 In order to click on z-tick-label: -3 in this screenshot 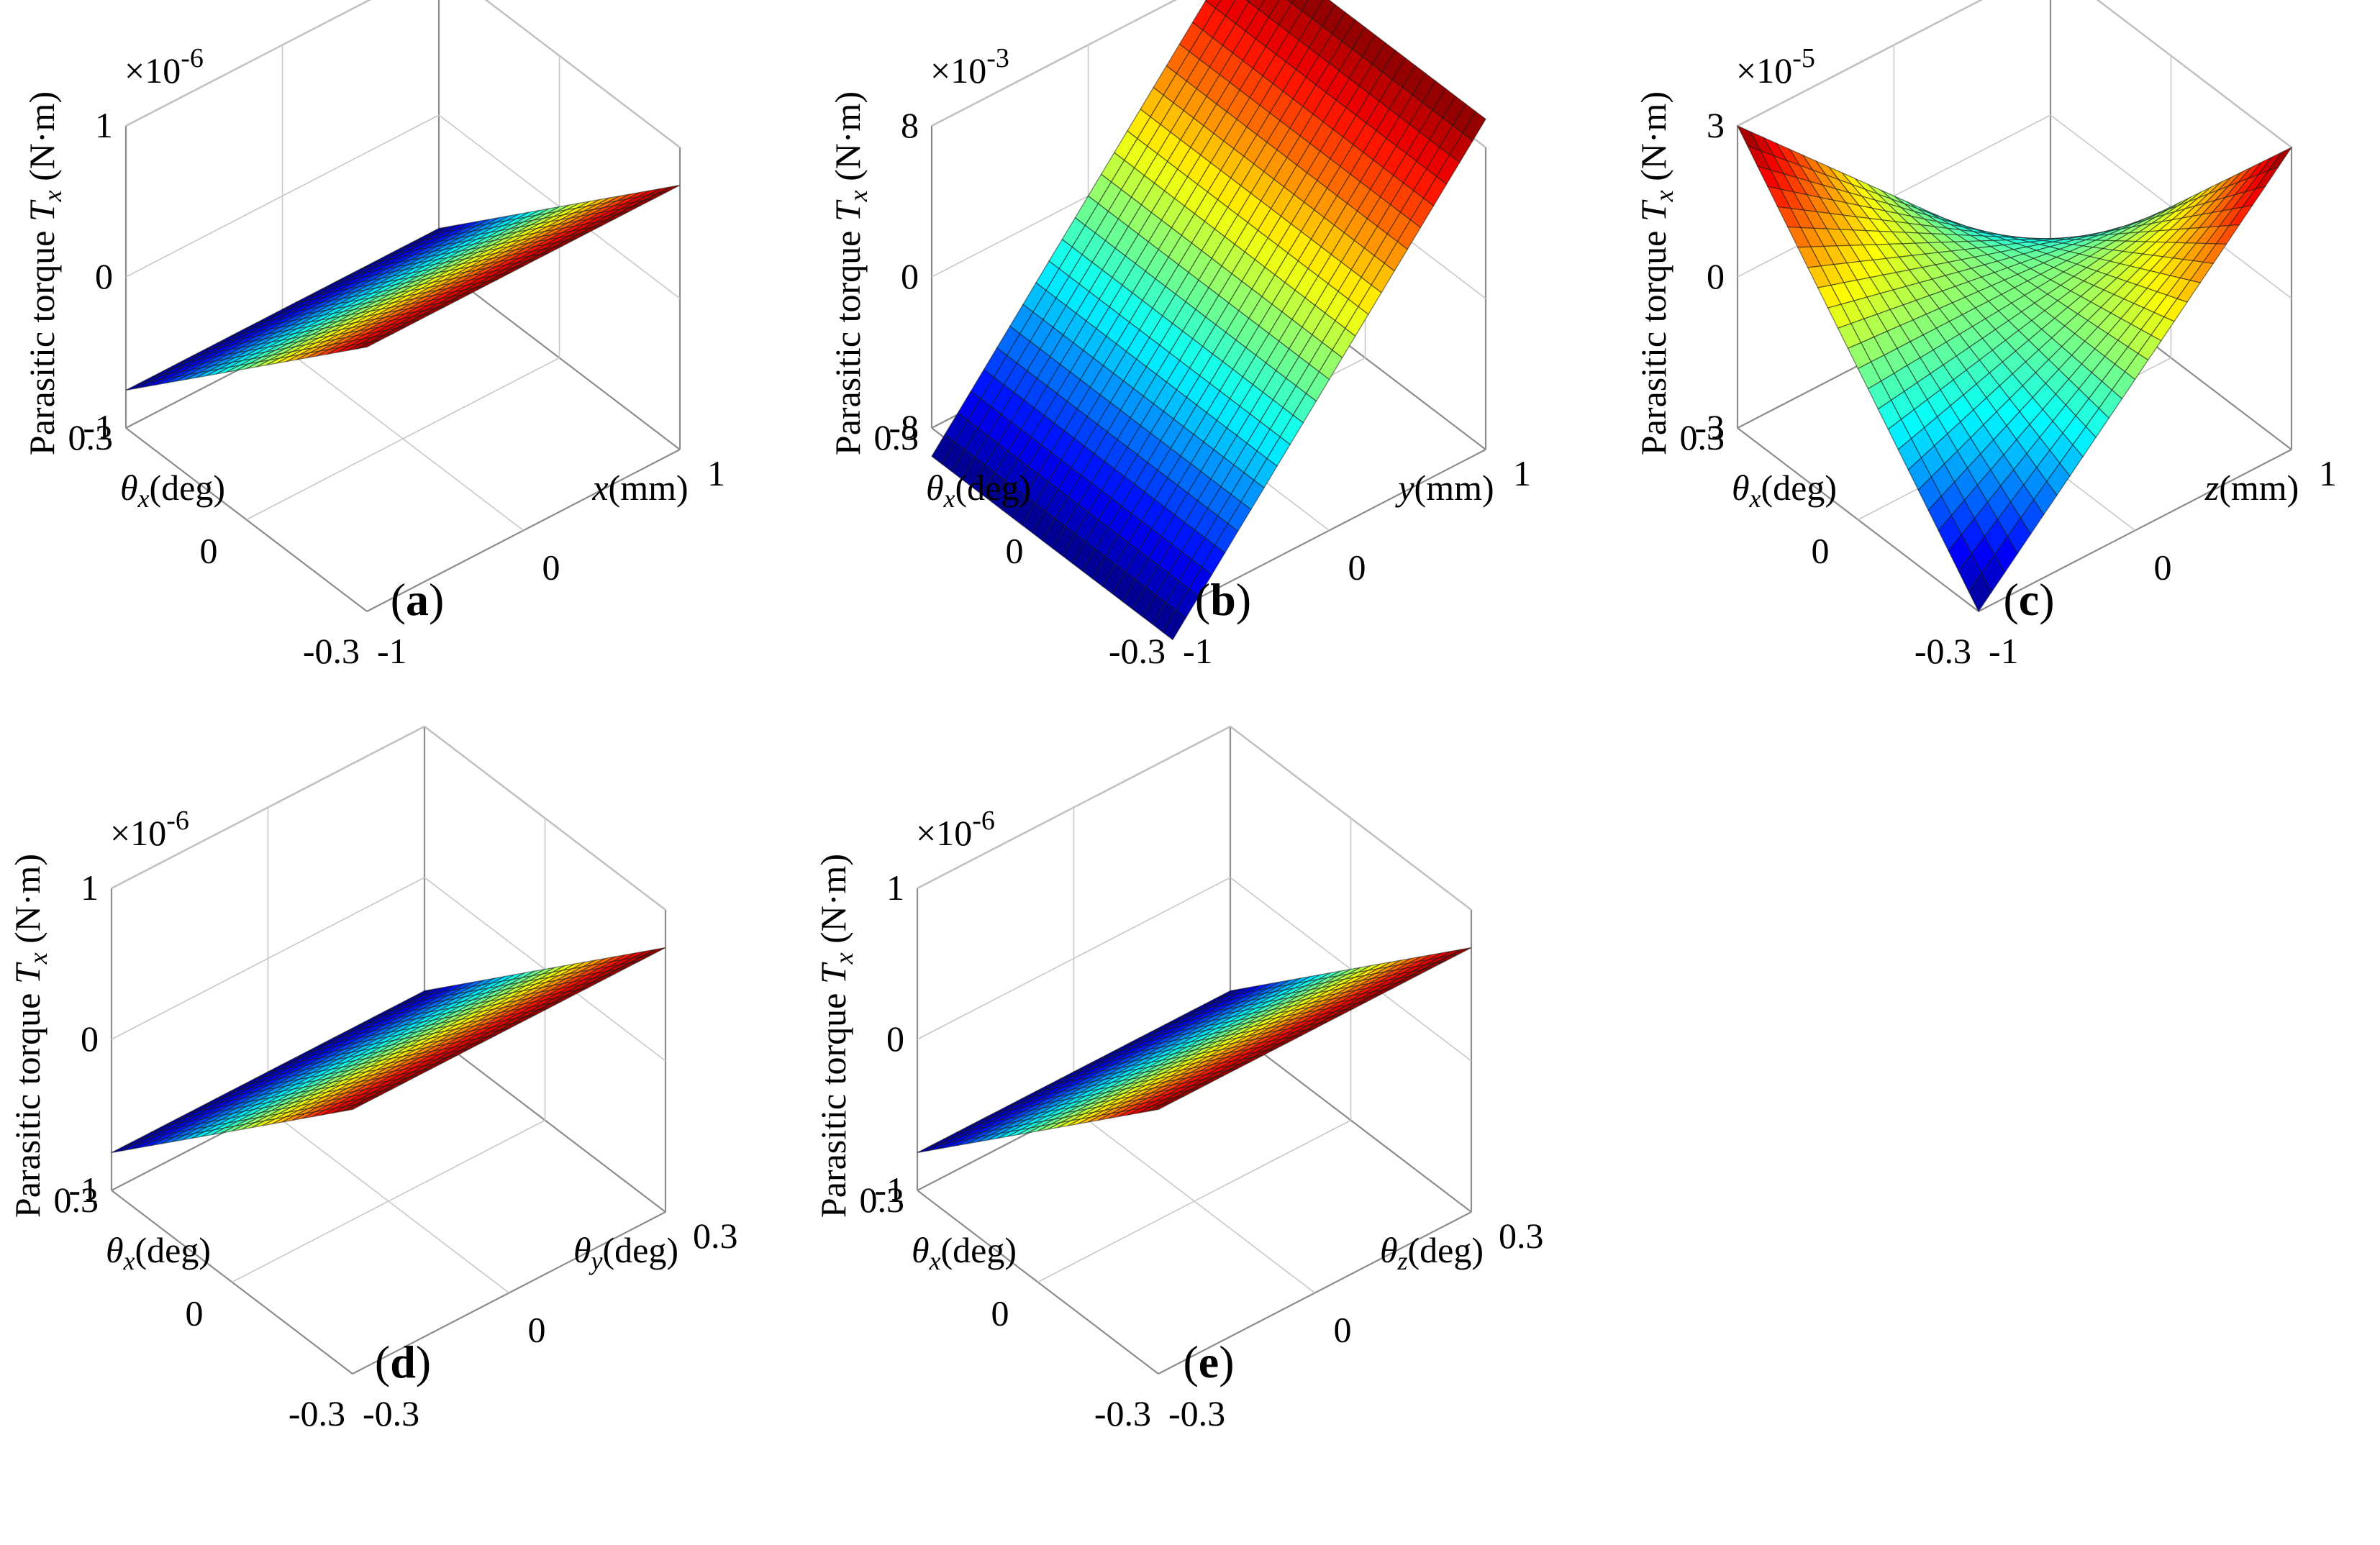, I will do `click(1709, 427)`.